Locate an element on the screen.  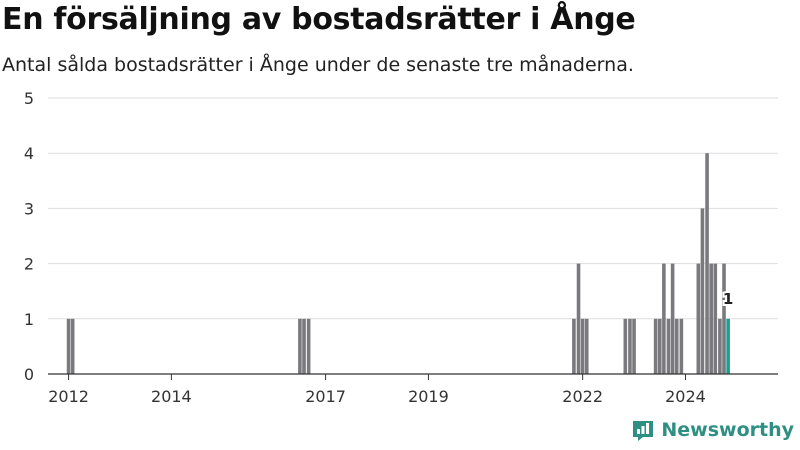
y-tick-label: 3 is located at coordinates (29, 208).